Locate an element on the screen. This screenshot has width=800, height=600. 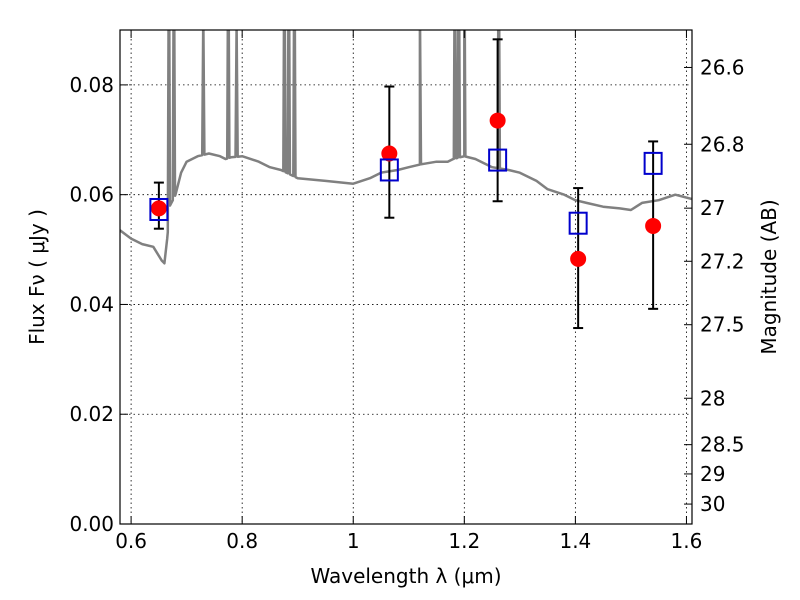
mag-tick-label: 30 is located at coordinates (712, 504).